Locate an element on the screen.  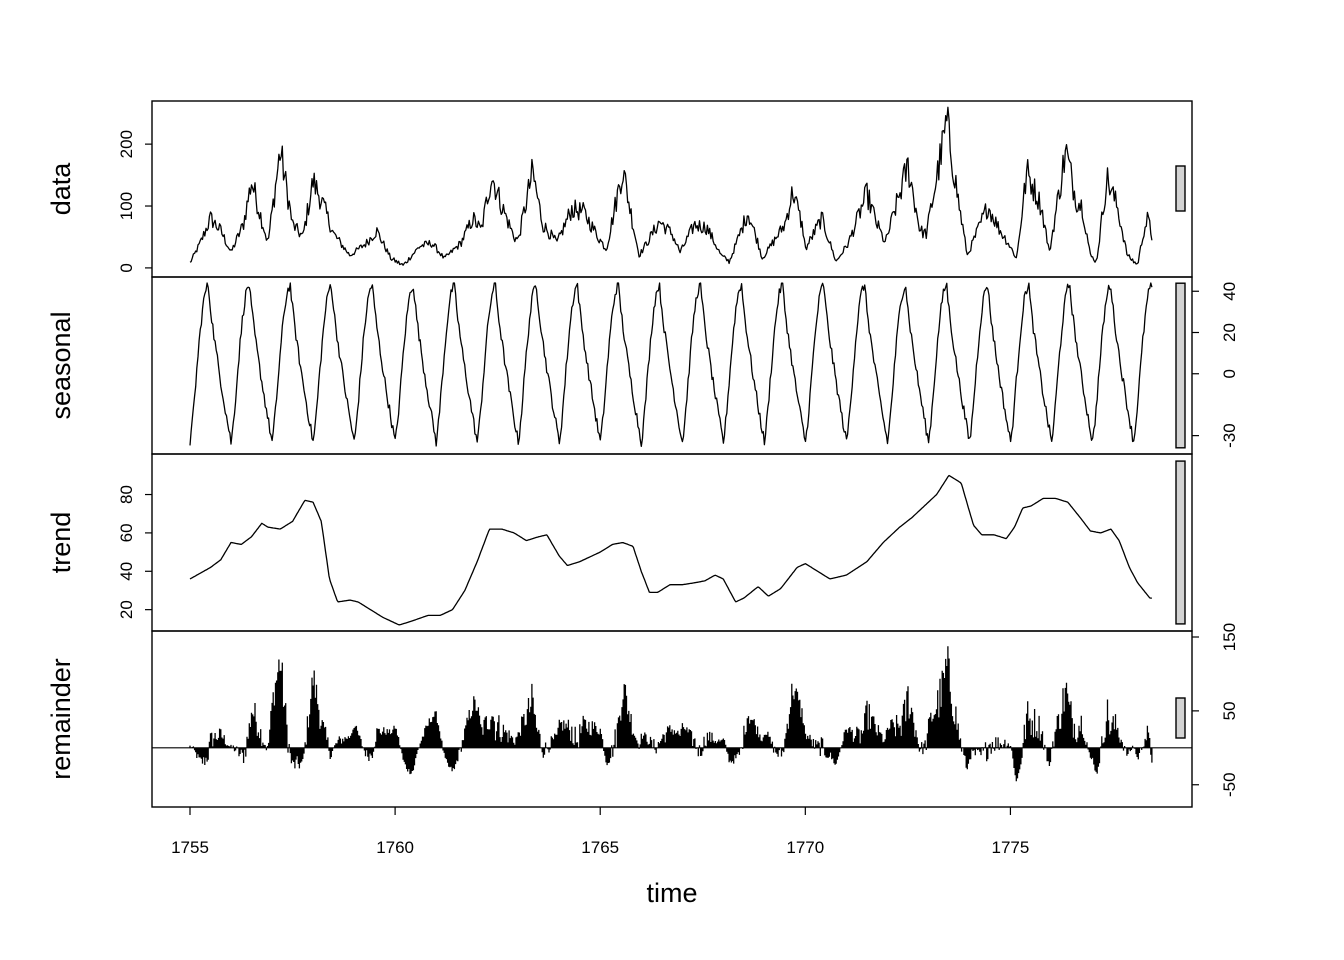
panel-label-data: data is located at coordinates (61, 189).